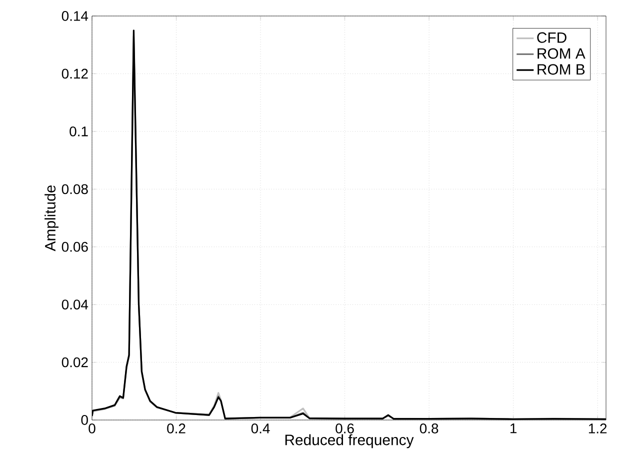 The width and height of the screenshot is (618, 474). Describe the element at coordinates (349, 441) in the screenshot. I see `x-axis-title: Reduced frequency` at that location.